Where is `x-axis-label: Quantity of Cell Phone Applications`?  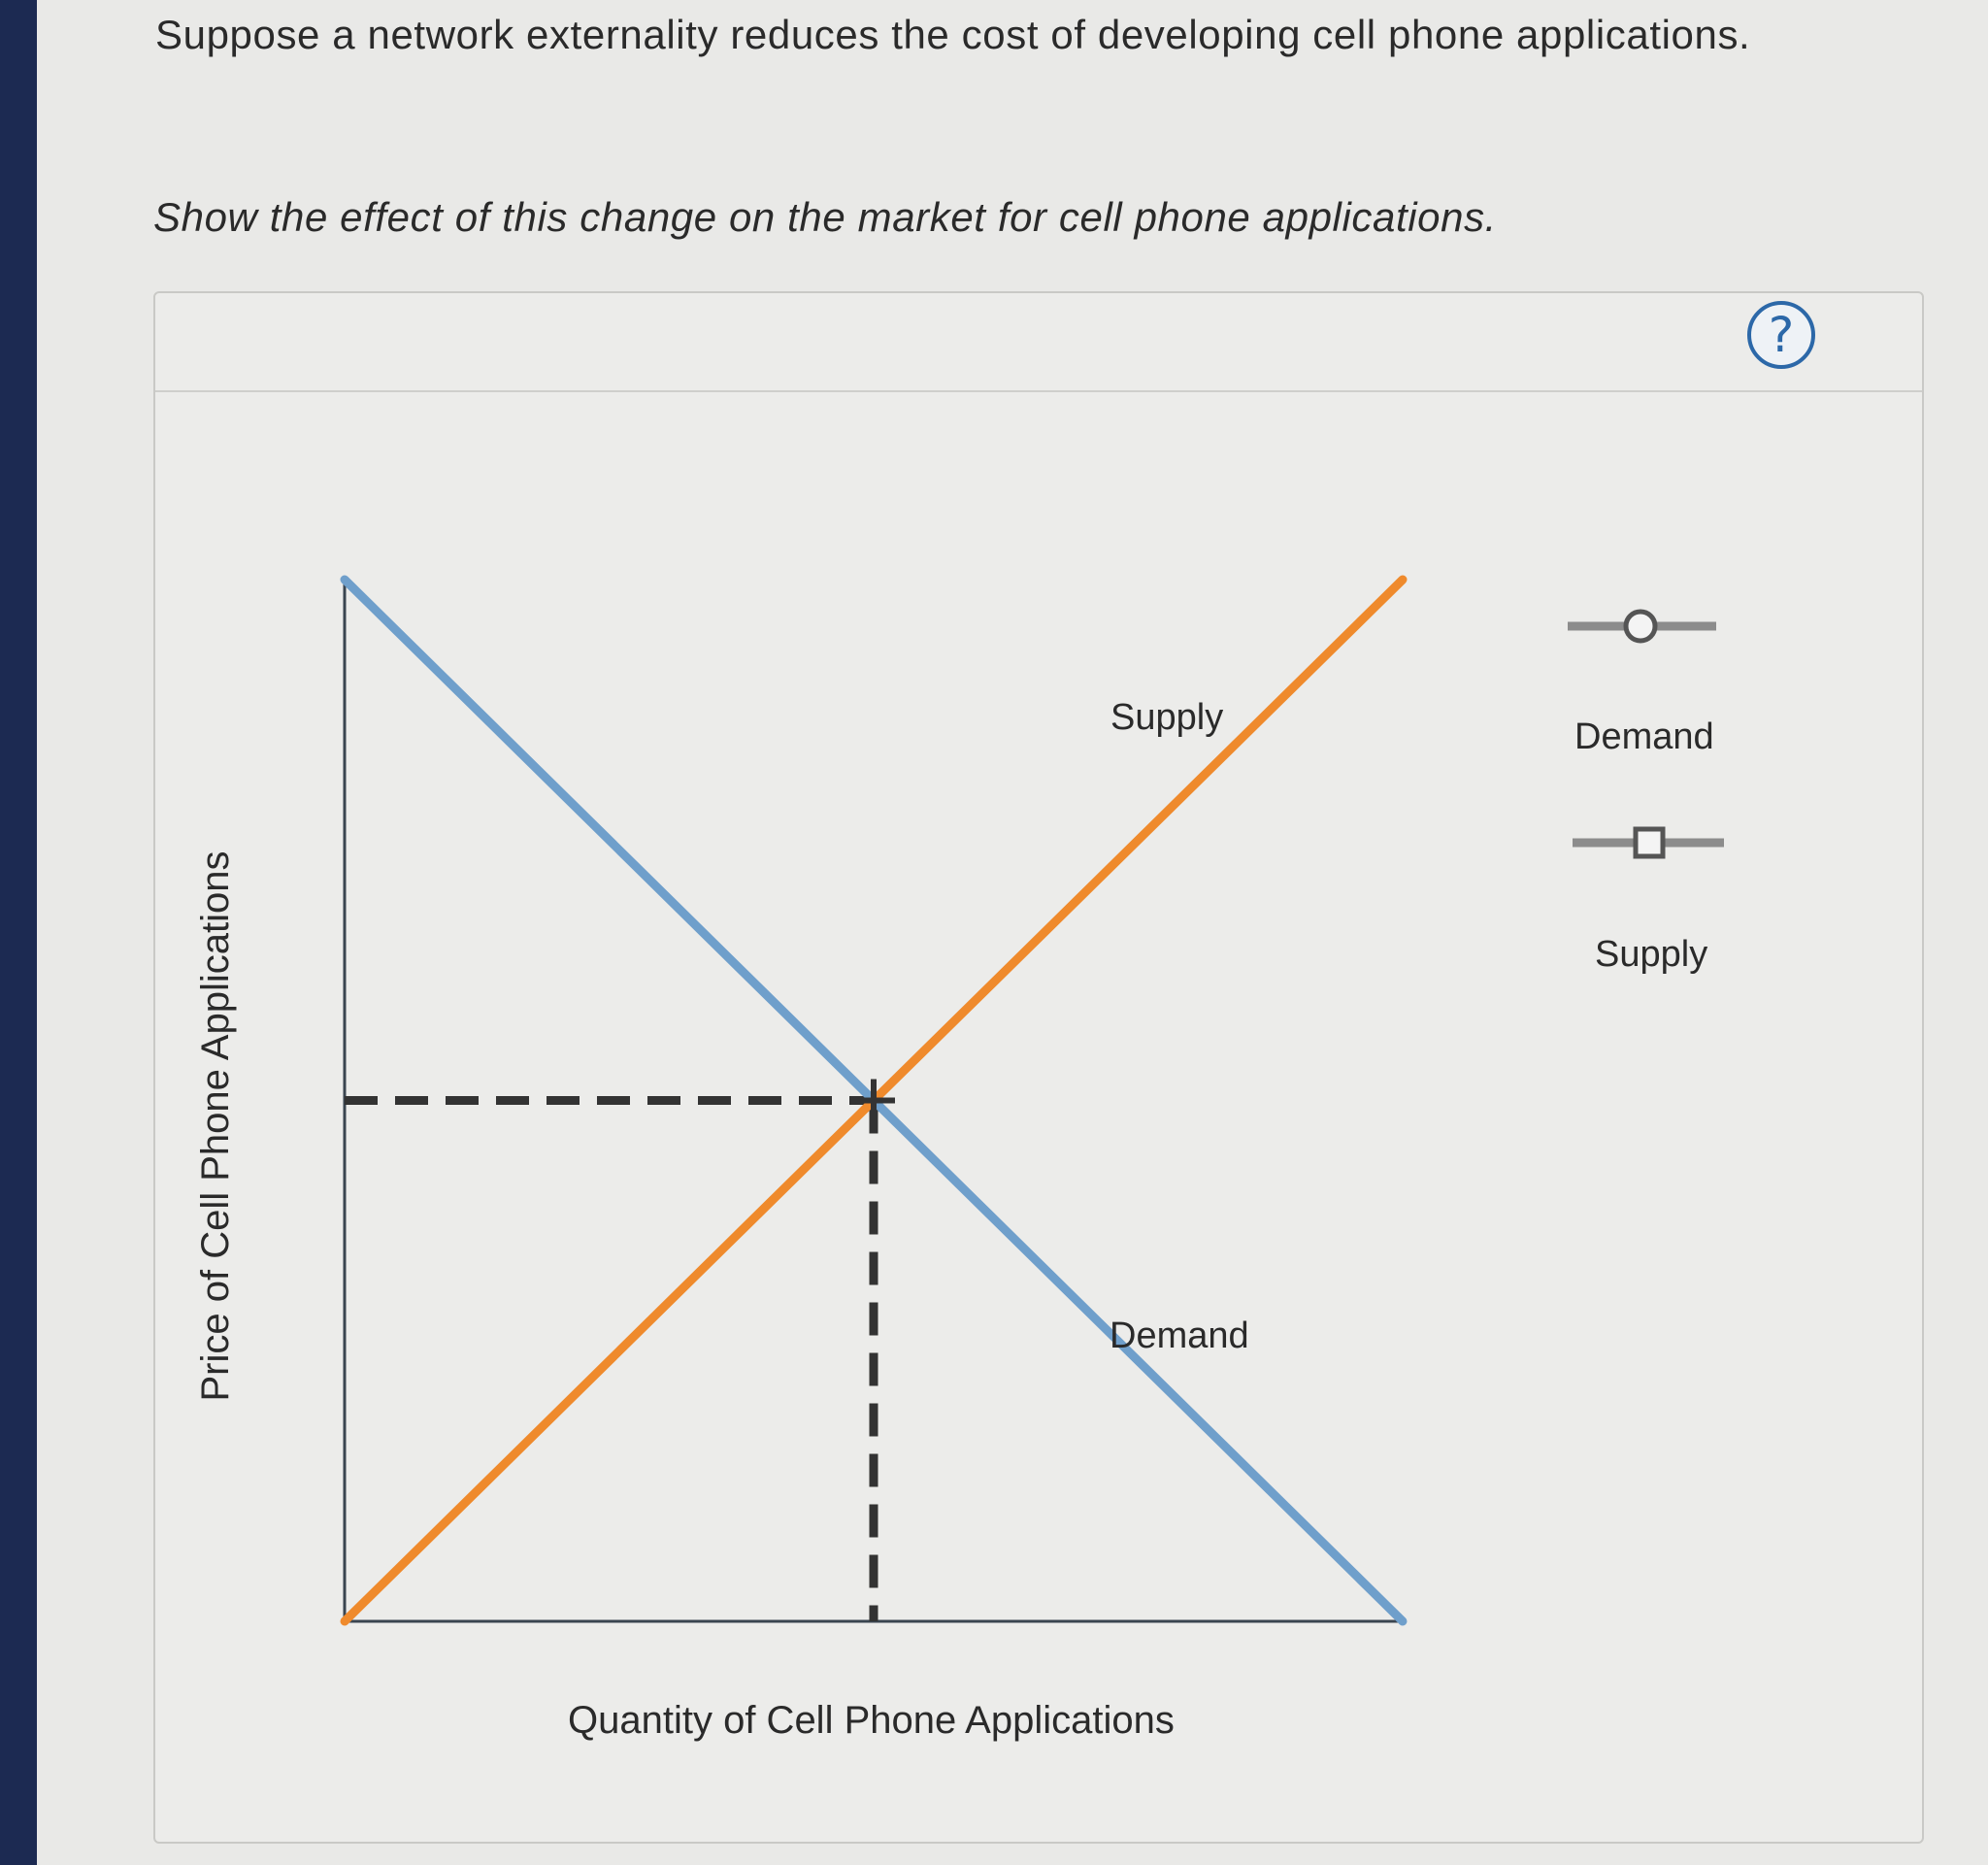 x-axis-label: Quantity of Cell Phone Applications is located at coordinates (871, 1721).